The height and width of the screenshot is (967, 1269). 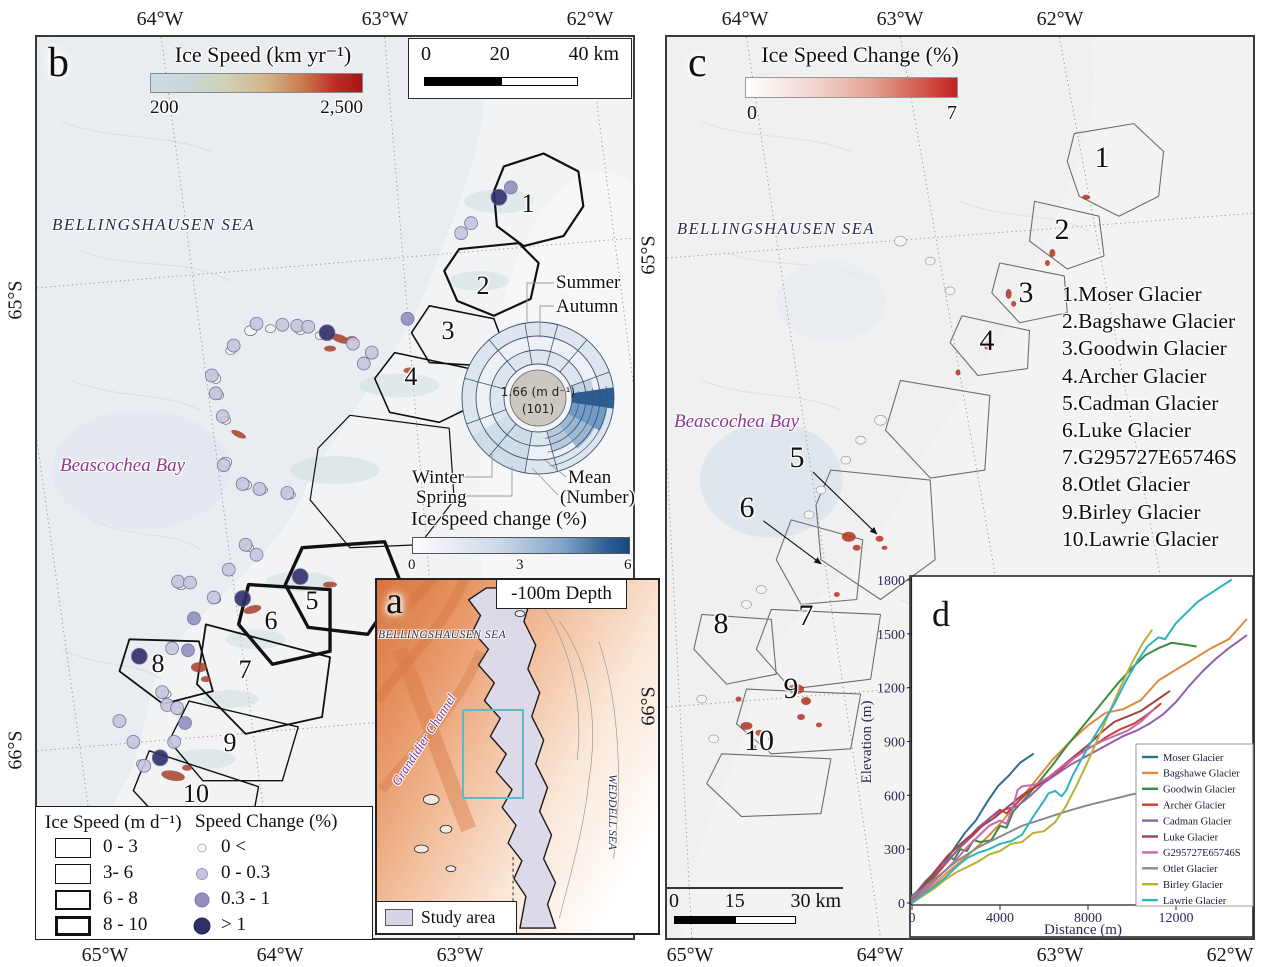 I want to click on glacier-number-c: 9, so click(x=791, y=688).